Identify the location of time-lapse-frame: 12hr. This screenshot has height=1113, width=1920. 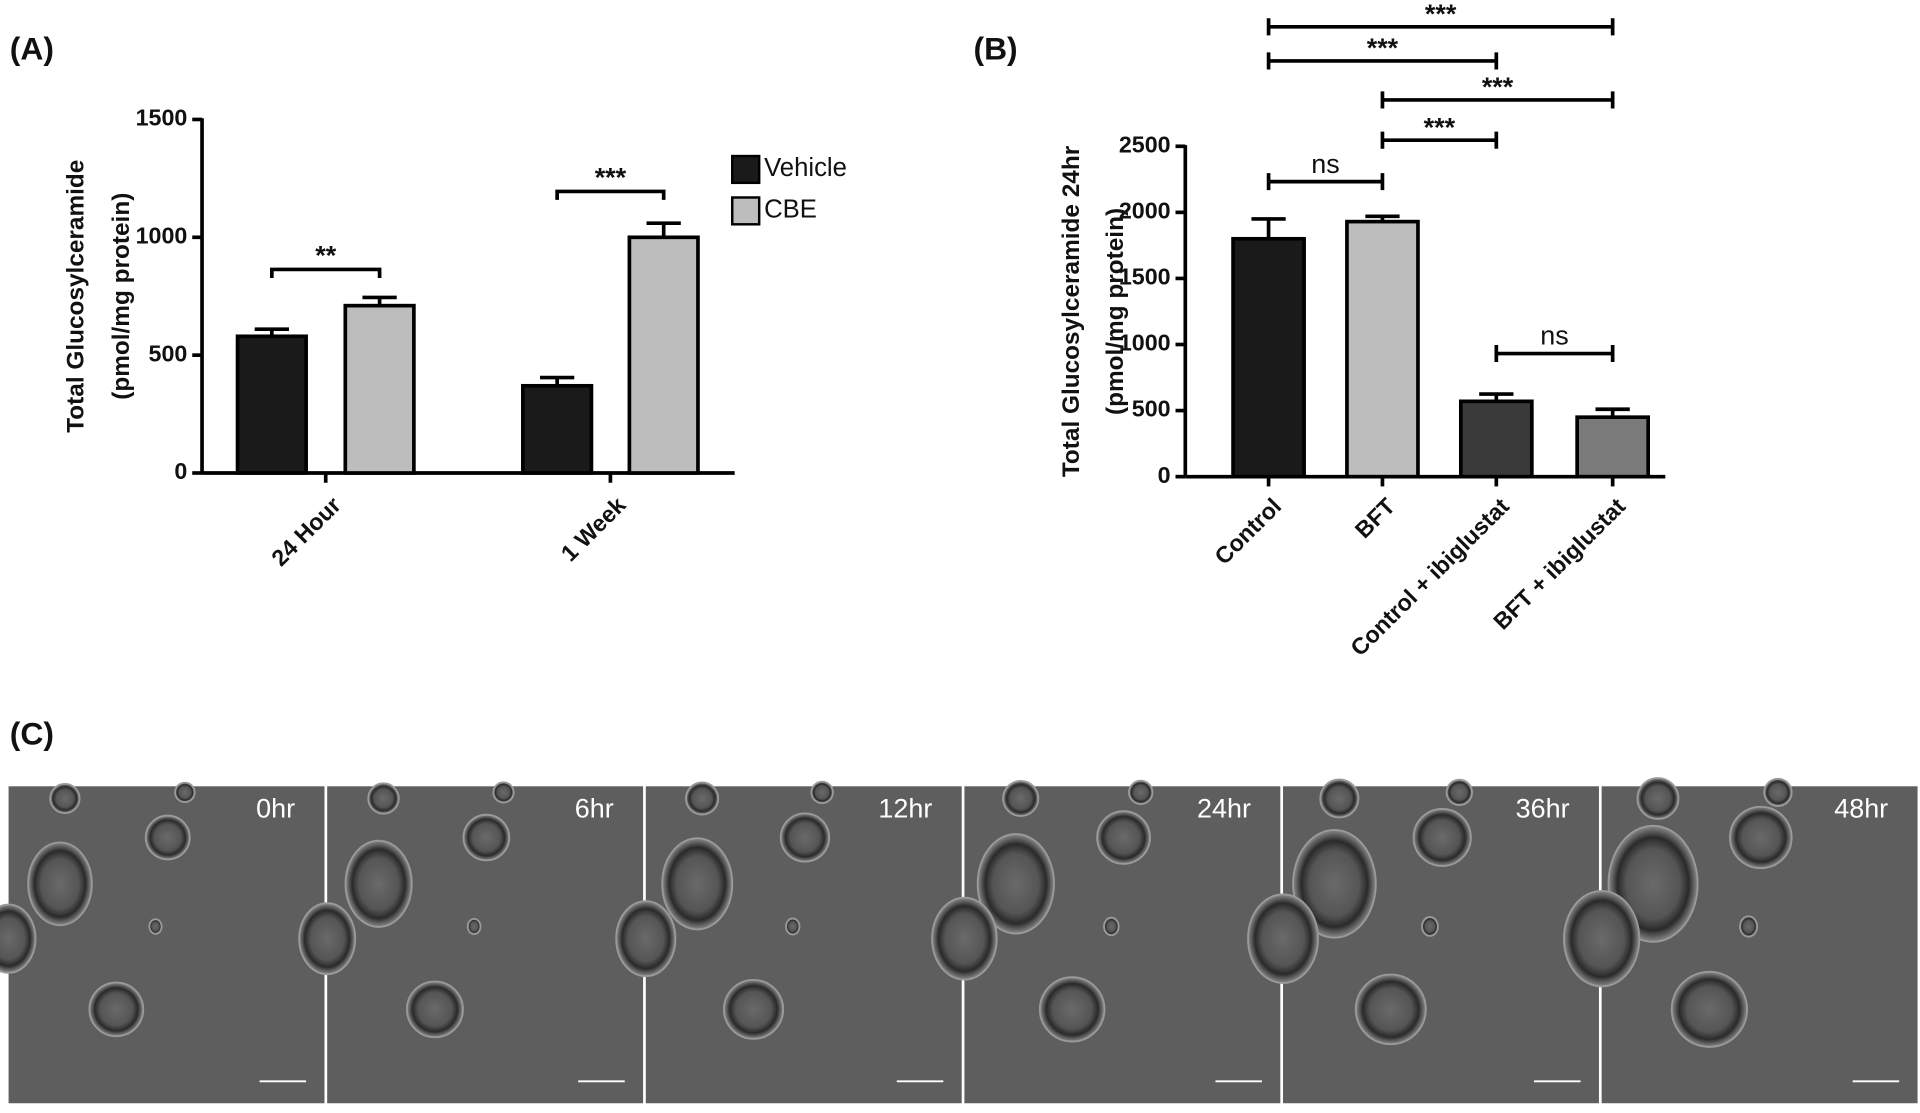
(788, 942).